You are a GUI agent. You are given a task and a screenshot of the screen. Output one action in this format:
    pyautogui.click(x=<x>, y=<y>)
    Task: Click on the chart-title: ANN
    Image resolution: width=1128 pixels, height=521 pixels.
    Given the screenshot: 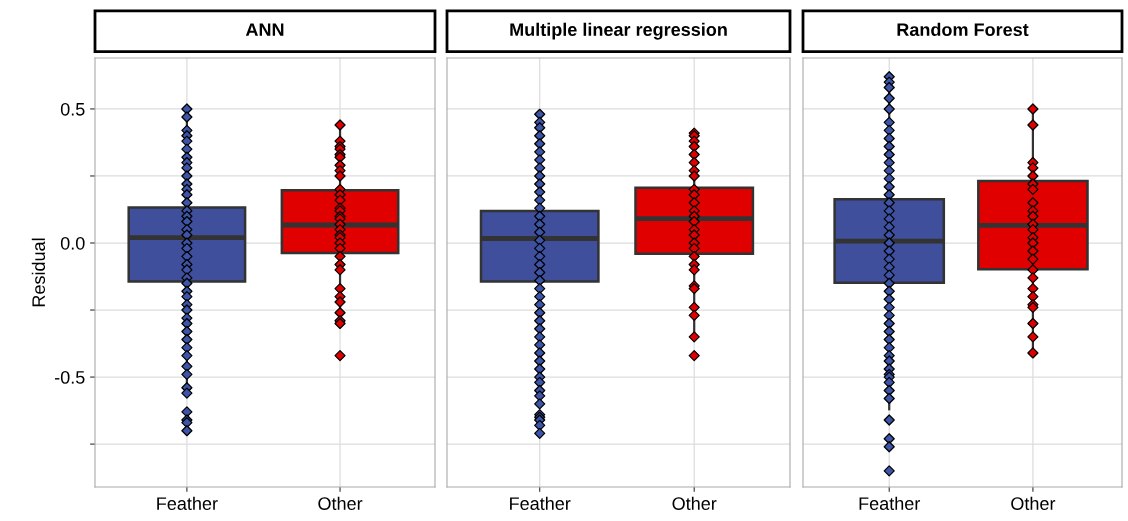 What is the action you would take?
    pyautogui.click(x=264, y=29)
    